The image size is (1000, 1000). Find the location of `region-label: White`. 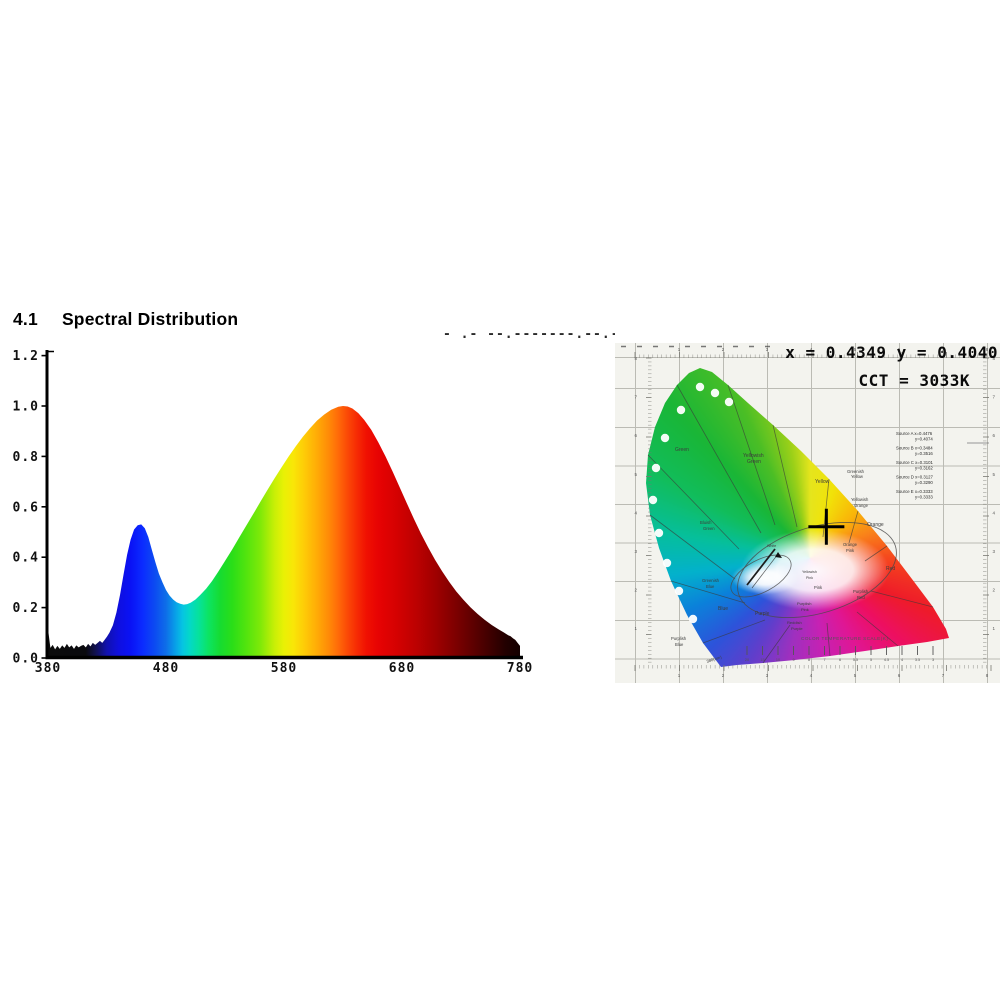

region-label: White is located at coordinates (771, 546).